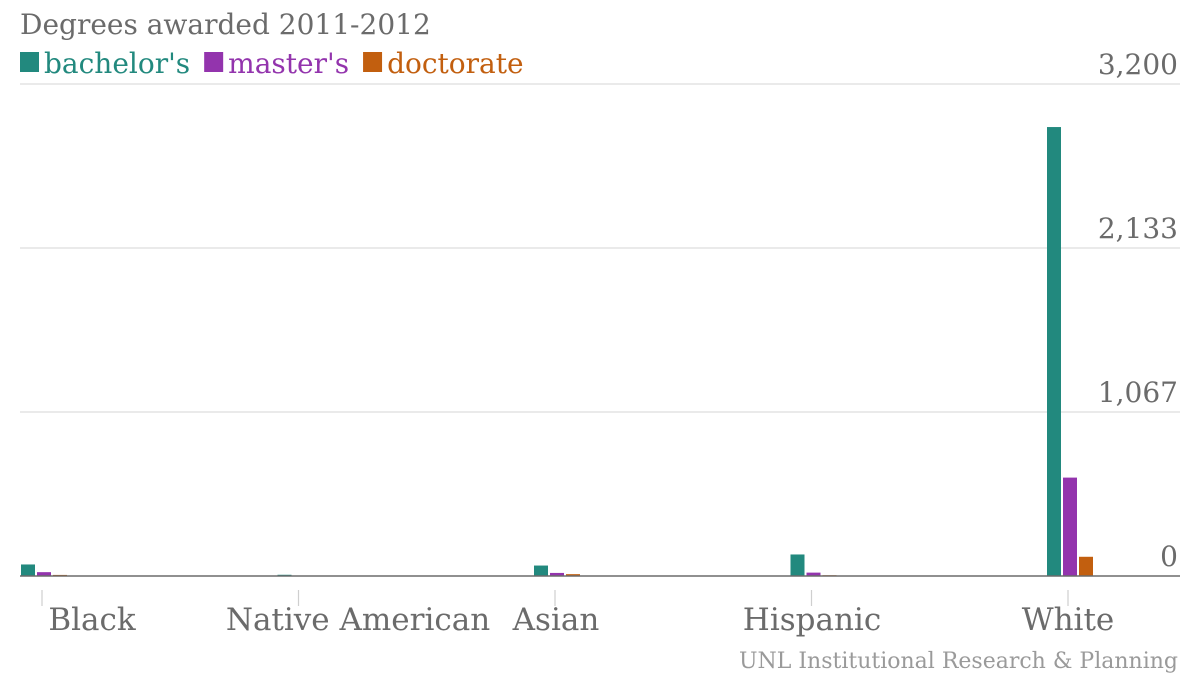 This screenshot has width=1200, height=676. I want to click on x-tick-label-1: Native American, so click(358, 620).